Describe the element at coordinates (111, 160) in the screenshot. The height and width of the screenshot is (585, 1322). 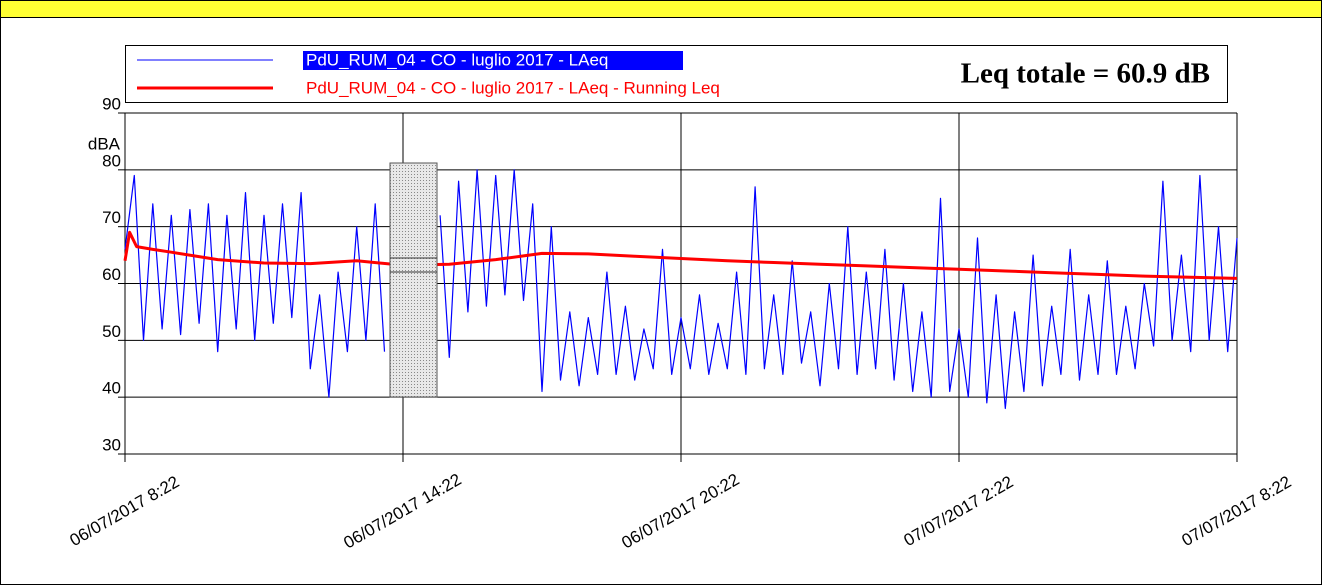
I see `y-tick-label: 80` at that location.